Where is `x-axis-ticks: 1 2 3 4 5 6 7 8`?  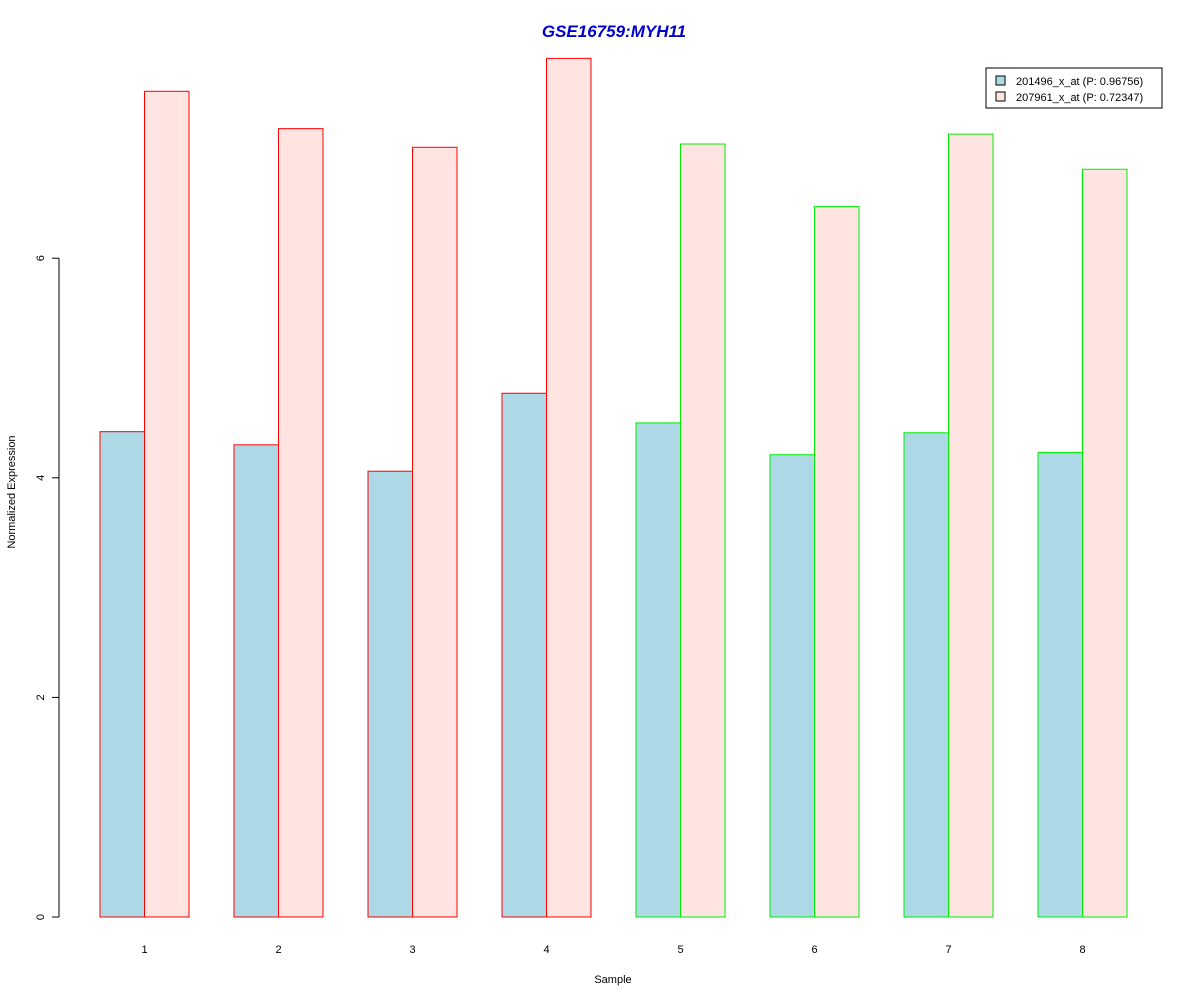 x-axis-ticks: 1 2 3 4 5 6 7 8 is located at coordinates (613, 950).